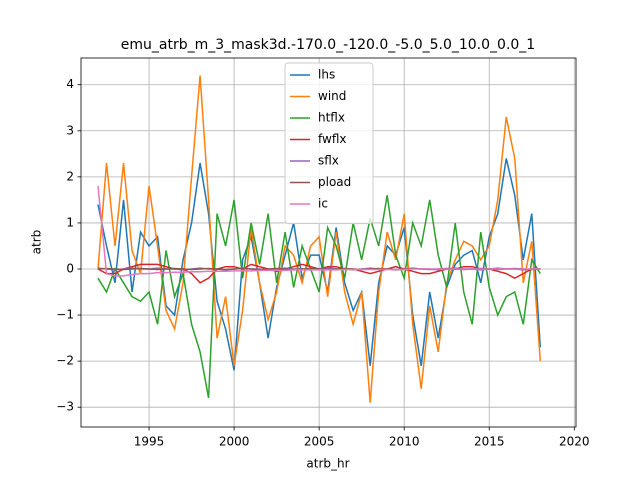 This screenshot has height=480, width=640. Describe the element at coordinates (331, 118) in the screenshot. I see `legend-label: htflx` at that location.